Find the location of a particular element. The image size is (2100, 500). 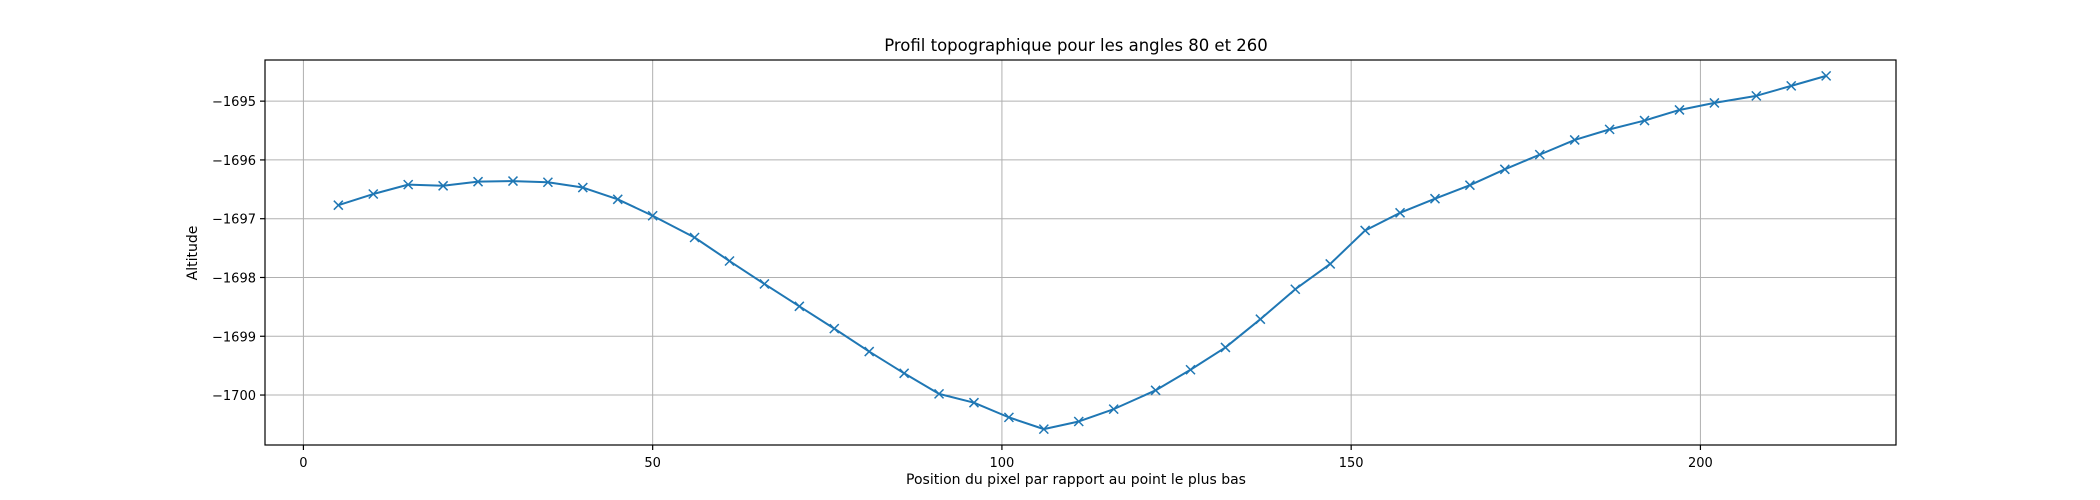

y-tick-label: −1695 is located at coordinates (234, 102).